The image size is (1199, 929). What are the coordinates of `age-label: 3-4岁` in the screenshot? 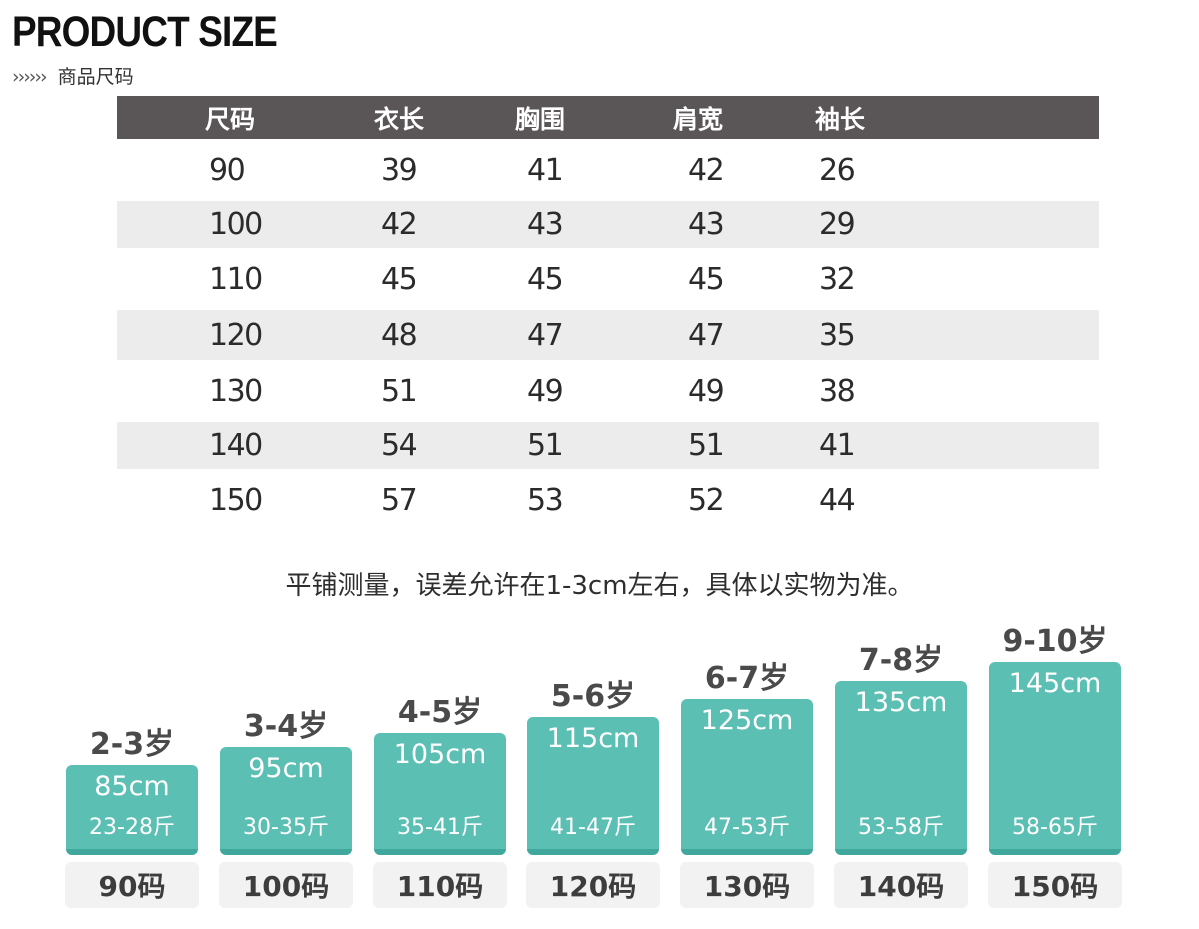 It's located at (286, 726).